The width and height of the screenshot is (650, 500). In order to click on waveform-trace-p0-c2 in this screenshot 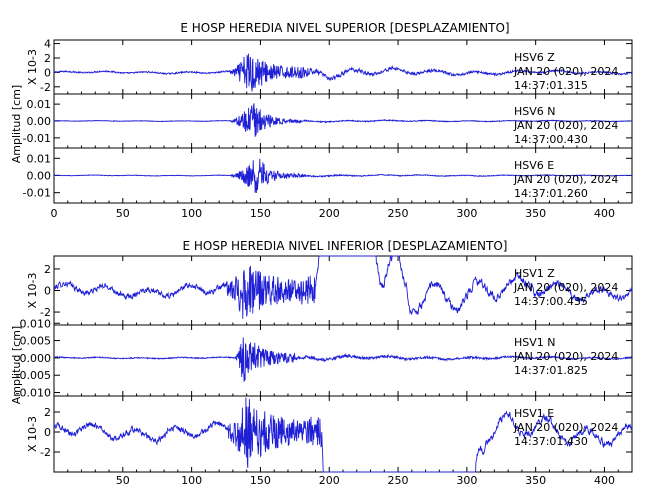, I will do `click(342, 176)`.